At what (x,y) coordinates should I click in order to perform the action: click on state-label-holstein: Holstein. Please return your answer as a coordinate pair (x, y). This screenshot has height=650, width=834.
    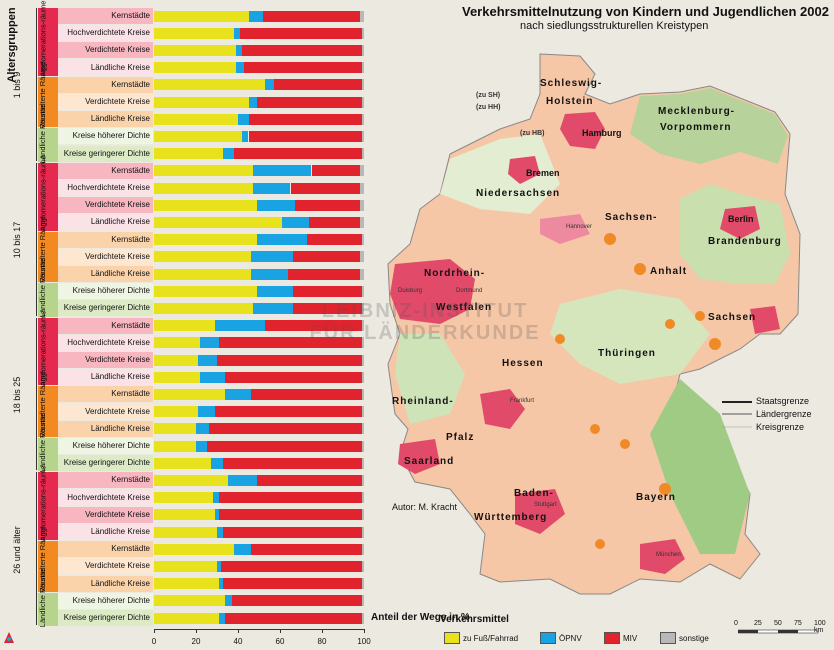
    Looking at the image, I should click on (570, 101).